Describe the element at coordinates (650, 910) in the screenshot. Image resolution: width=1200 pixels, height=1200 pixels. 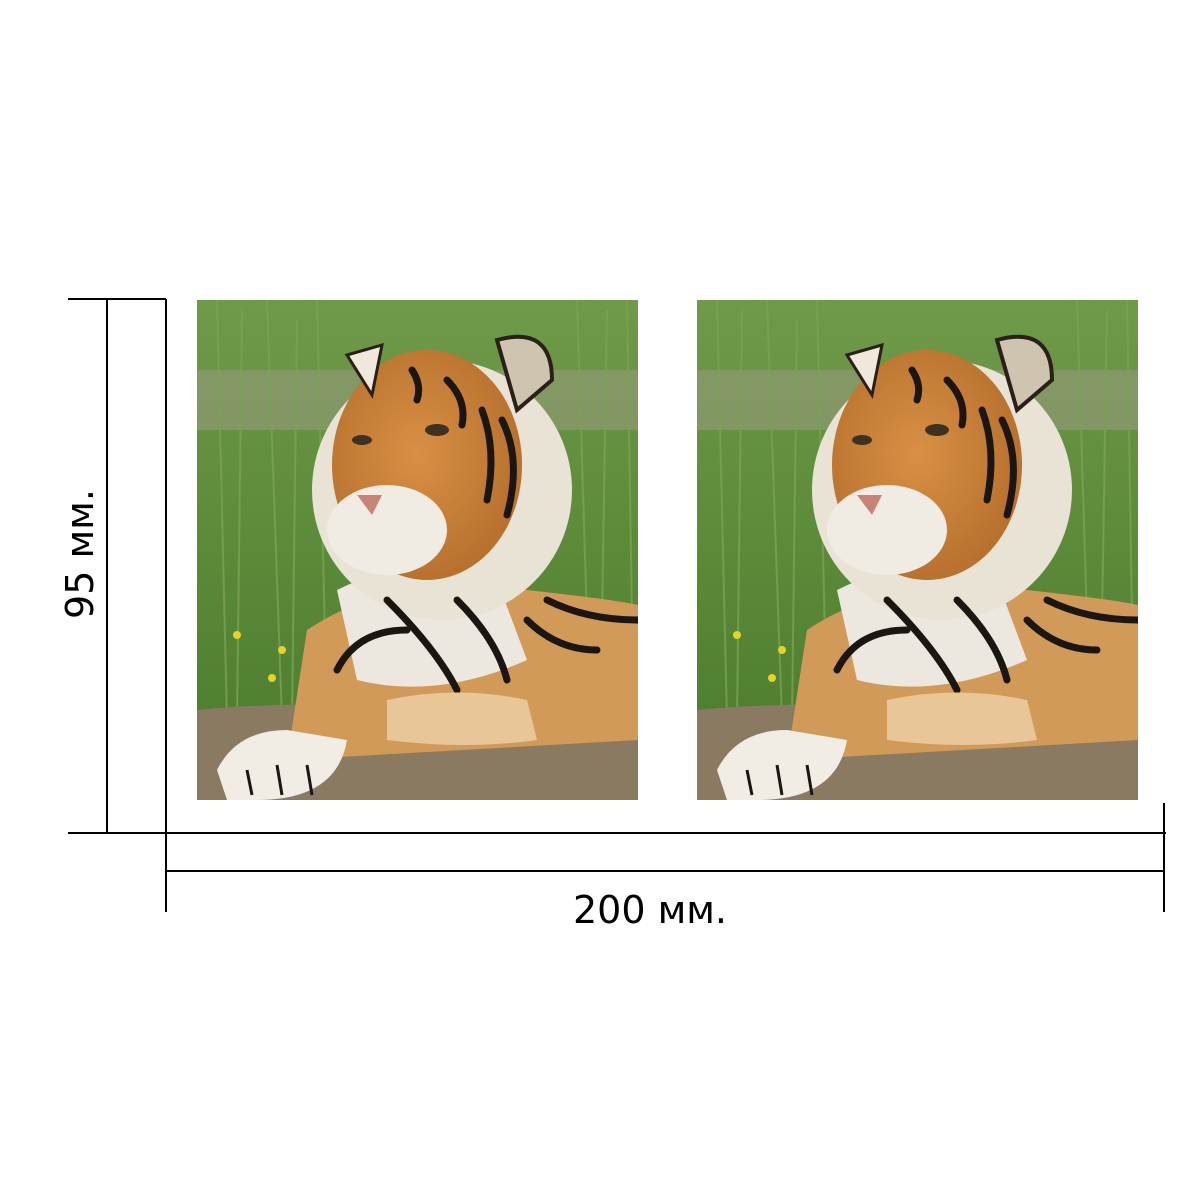
I see `width-dimension-label: 200 мм.` at that location.